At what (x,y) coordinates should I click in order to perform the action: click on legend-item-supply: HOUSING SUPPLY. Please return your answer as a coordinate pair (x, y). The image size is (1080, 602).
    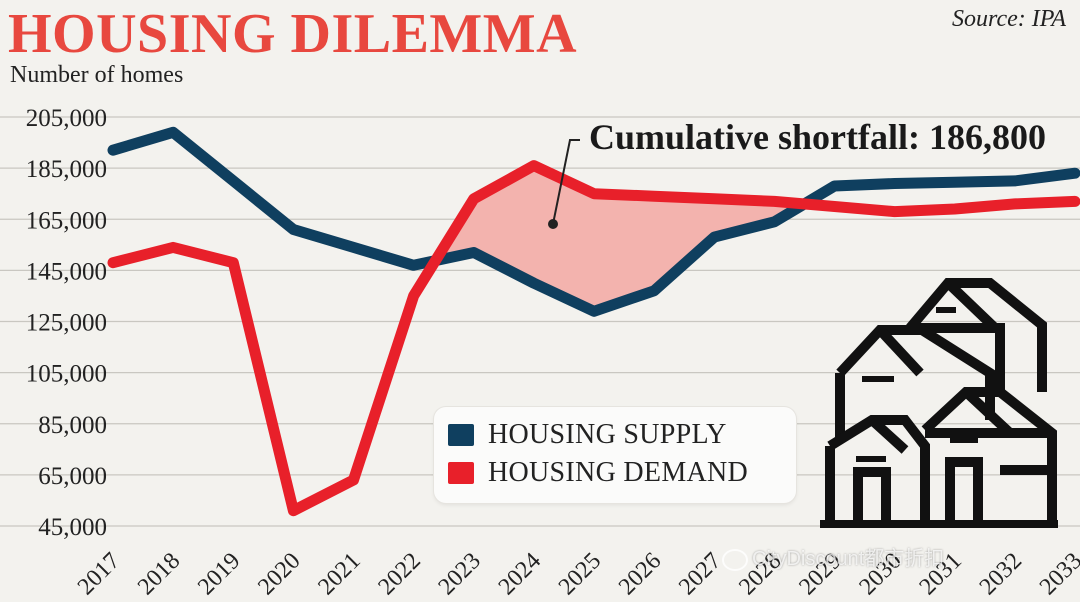
    Looking at the image, I should click on (587, 435).